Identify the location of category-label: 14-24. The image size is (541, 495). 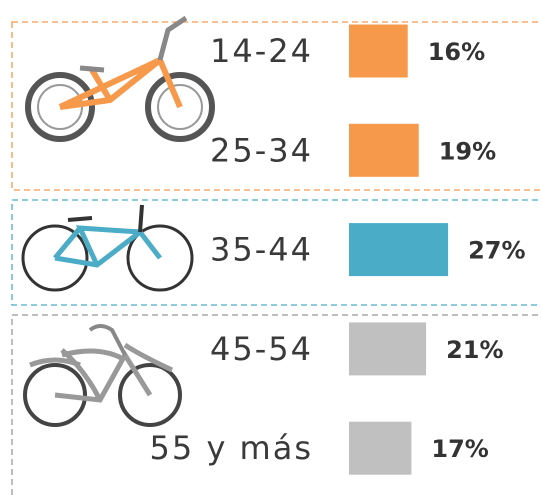
(261, 51).